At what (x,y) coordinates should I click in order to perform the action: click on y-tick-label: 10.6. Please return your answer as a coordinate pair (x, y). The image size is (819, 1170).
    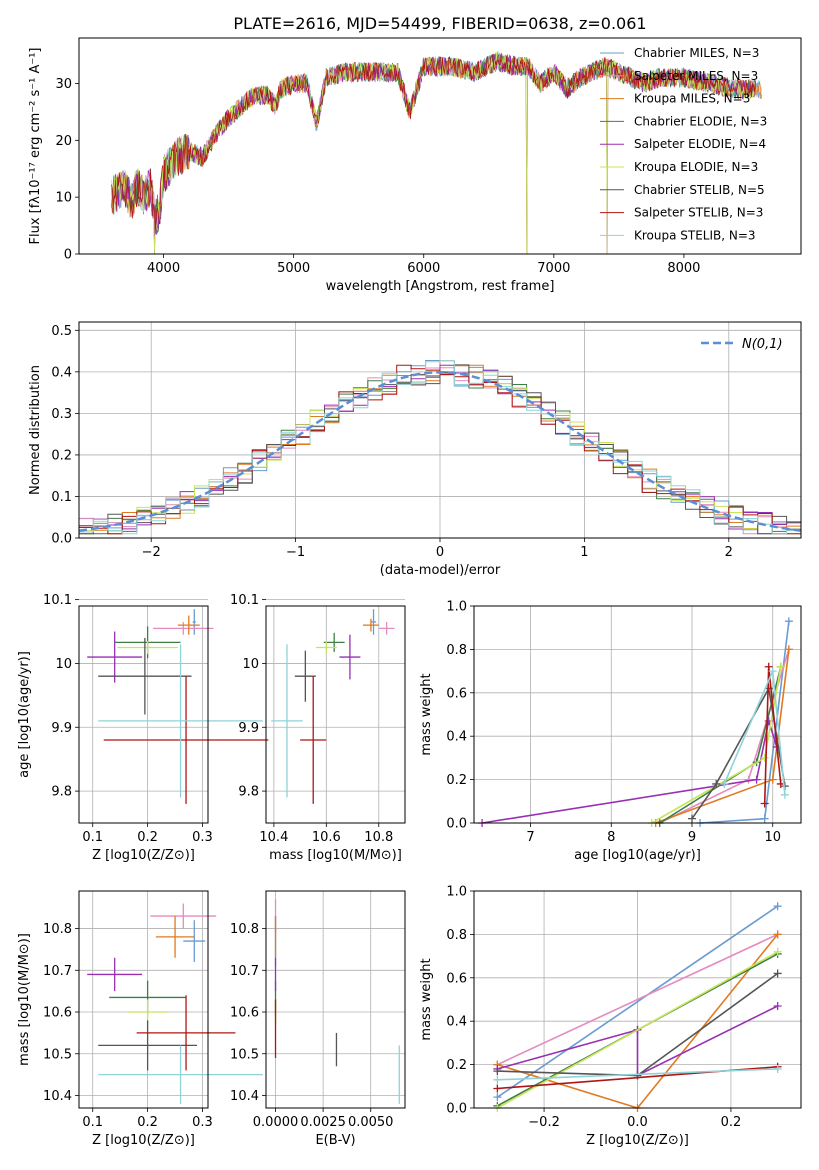
    Looking at the image, I should click on (57, 1013).